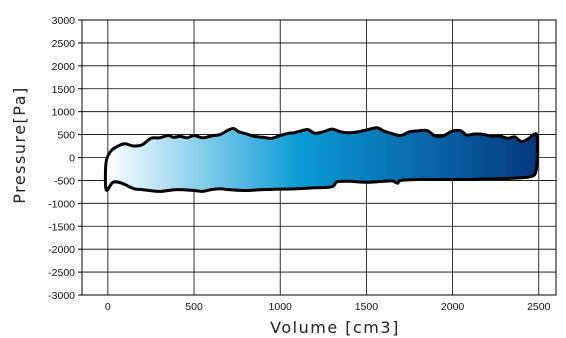  I want to click on x-tick-label: 2500, so click(539, 307).